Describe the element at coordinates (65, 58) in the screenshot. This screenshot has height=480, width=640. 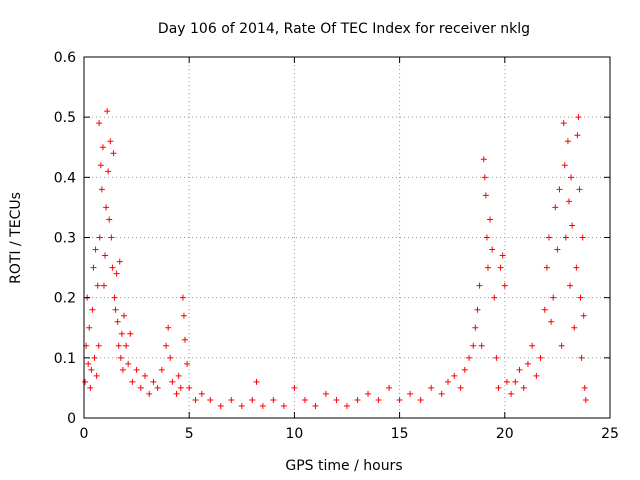
I see `y-tick-label: 0.6` at that location.